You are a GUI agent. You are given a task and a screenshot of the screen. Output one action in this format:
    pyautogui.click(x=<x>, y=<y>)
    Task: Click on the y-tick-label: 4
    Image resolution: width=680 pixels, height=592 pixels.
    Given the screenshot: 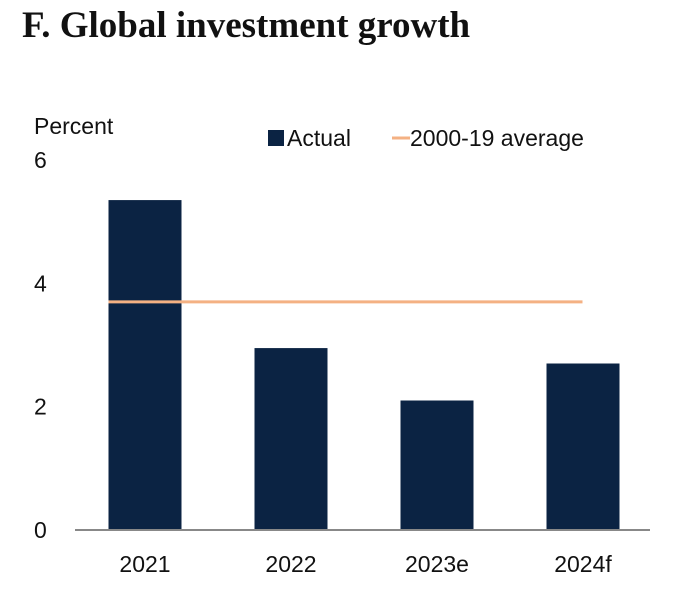 What is the action you would take?
    pyautogui.click(x=40, y=283)
    